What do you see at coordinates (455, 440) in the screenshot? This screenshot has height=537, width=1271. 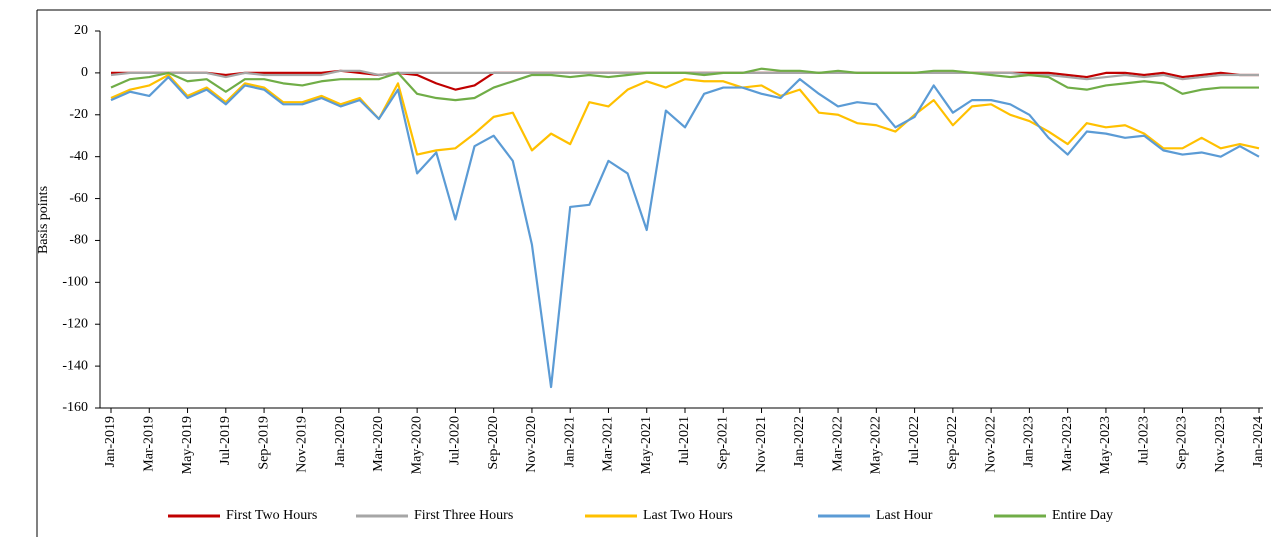 I see `x-tick-label: Jul-2020` at bounding box center [455, 440].